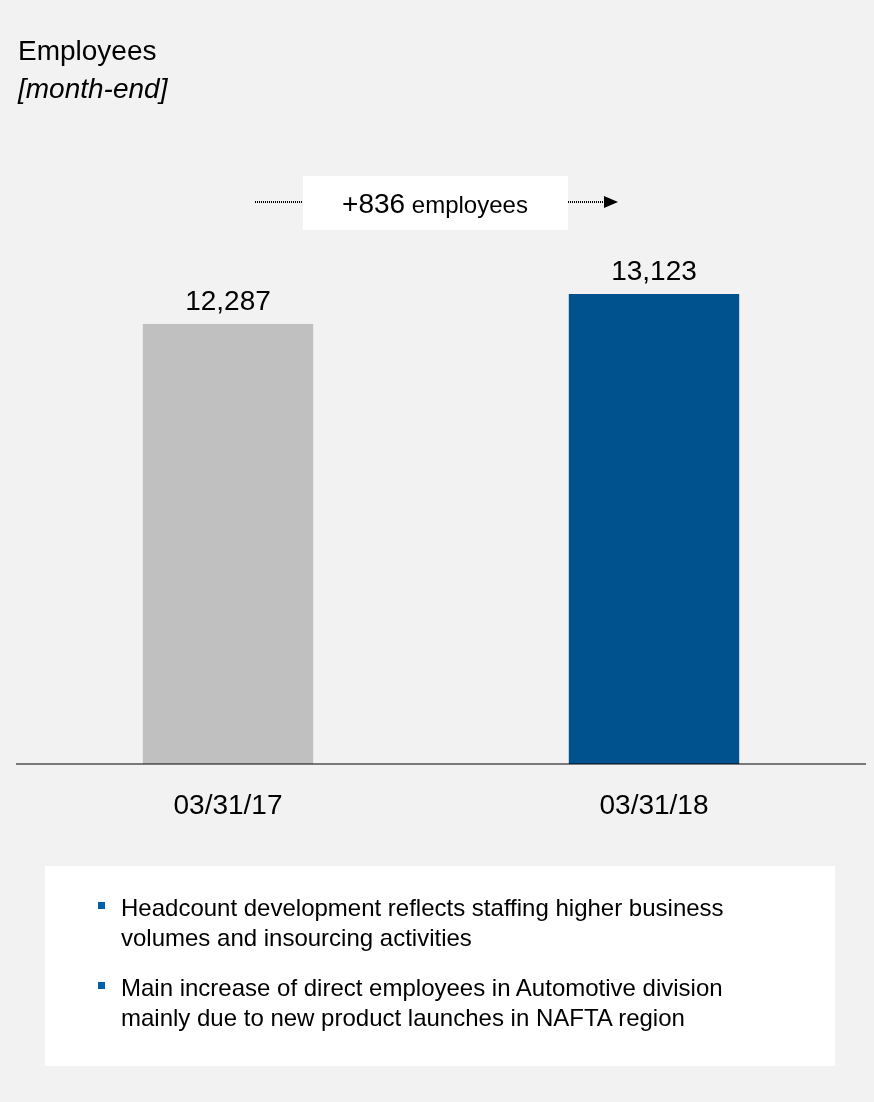 This screenshot has height=1102, width=874. I want to click on x-tick-label: 03/31/17, so click(228, 804).